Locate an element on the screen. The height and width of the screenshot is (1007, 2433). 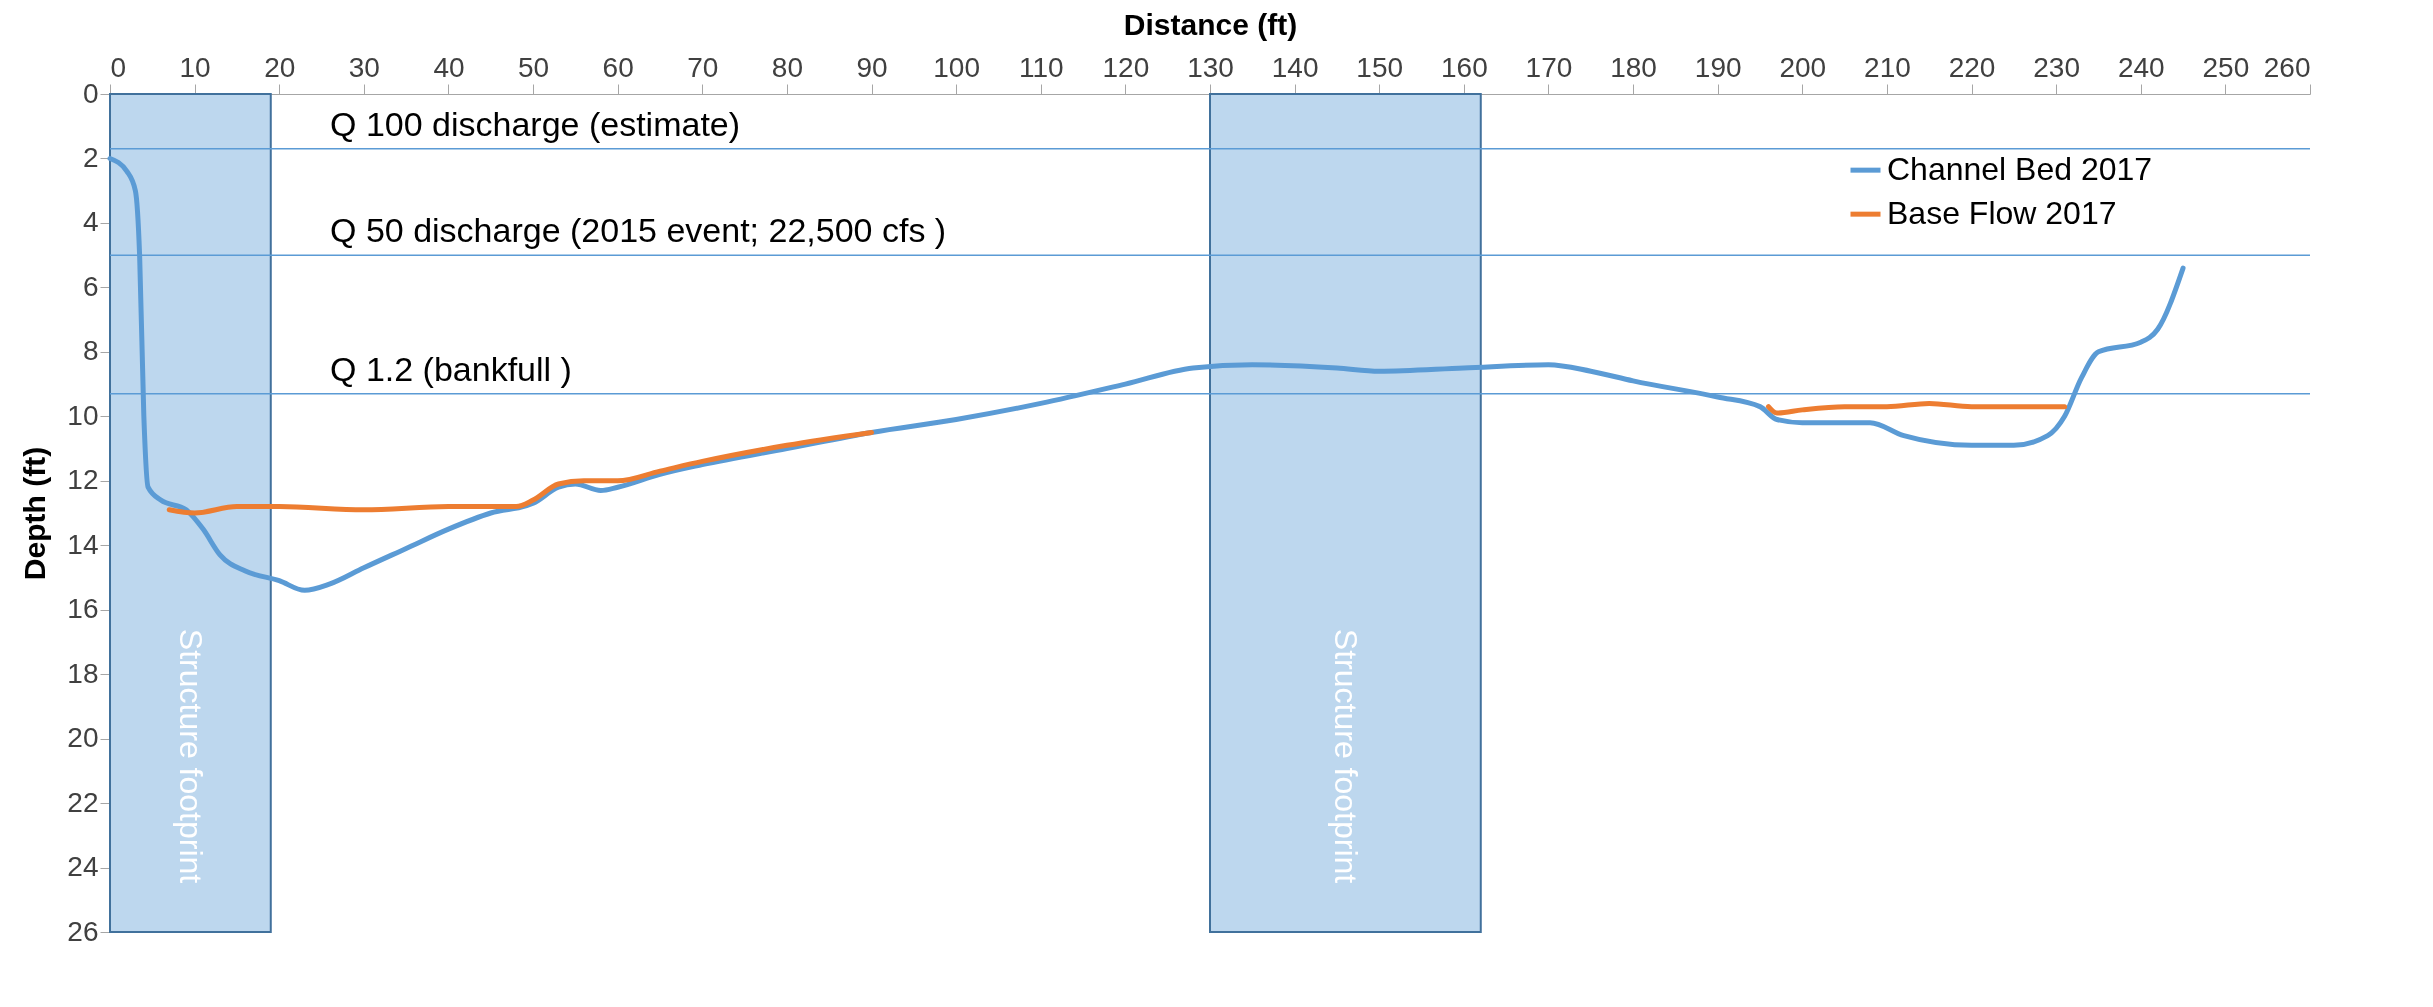
legend-label: Base Flow 2017 is located at coordinates (2002, 213).